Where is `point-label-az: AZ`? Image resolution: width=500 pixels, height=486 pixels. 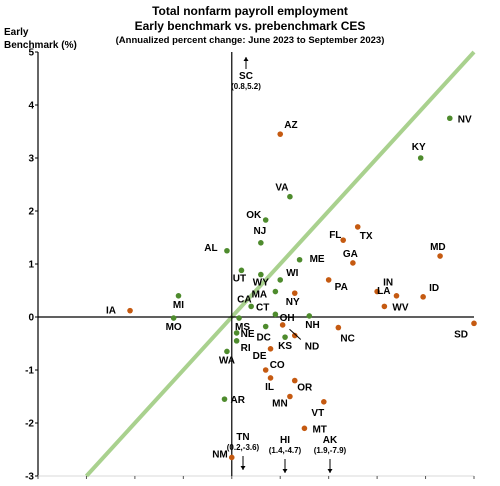
point-label-az: AZ is located at coordinates (290, 125).